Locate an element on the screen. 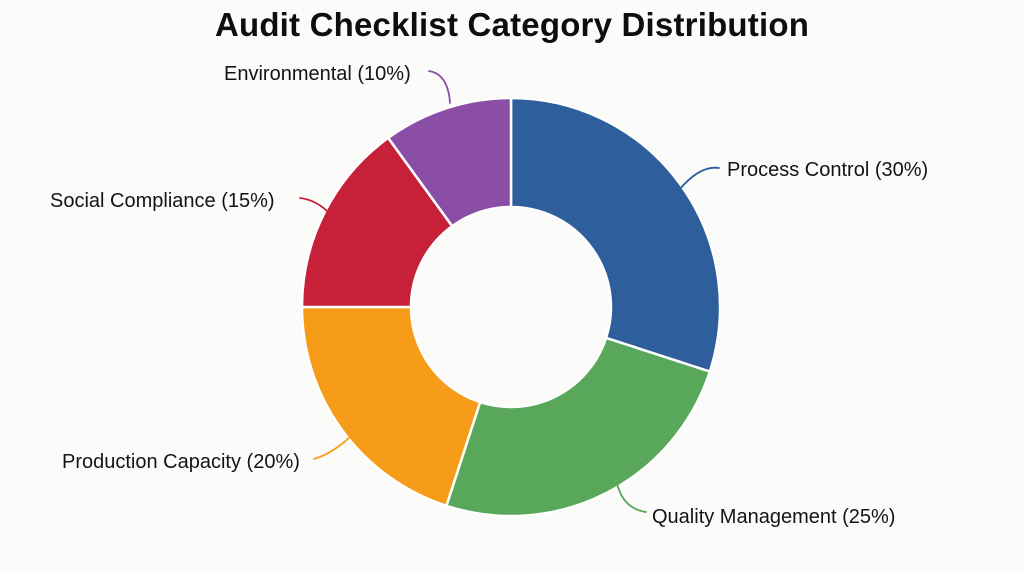 The height and width of the screenshot is (572, 1024). segment-label-process-control: Process Control (30%) is located at coordinates (828, 170).